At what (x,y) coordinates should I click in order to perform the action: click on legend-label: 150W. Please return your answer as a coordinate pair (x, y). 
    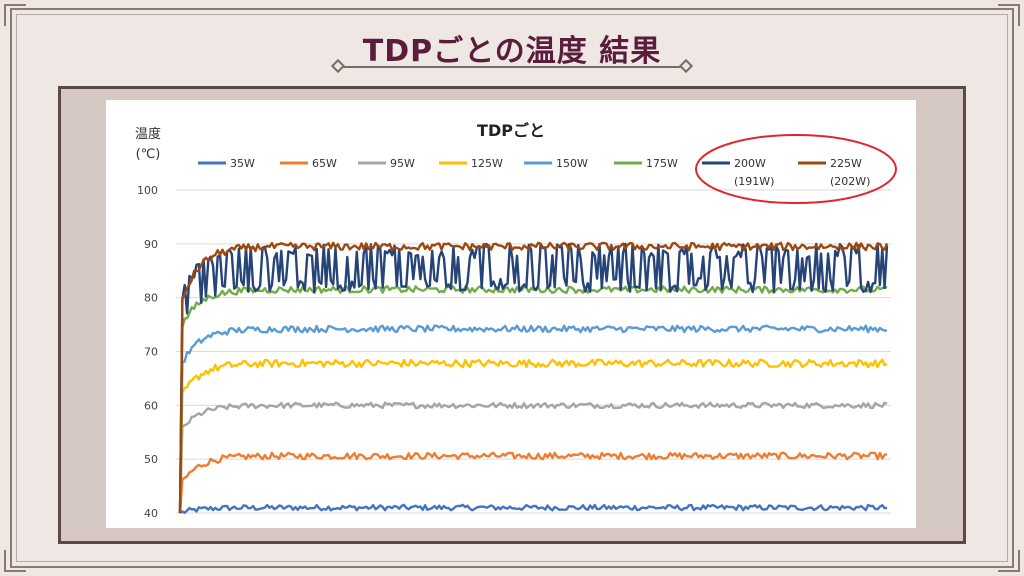
    Looking at the image, I should click on (572, 163).